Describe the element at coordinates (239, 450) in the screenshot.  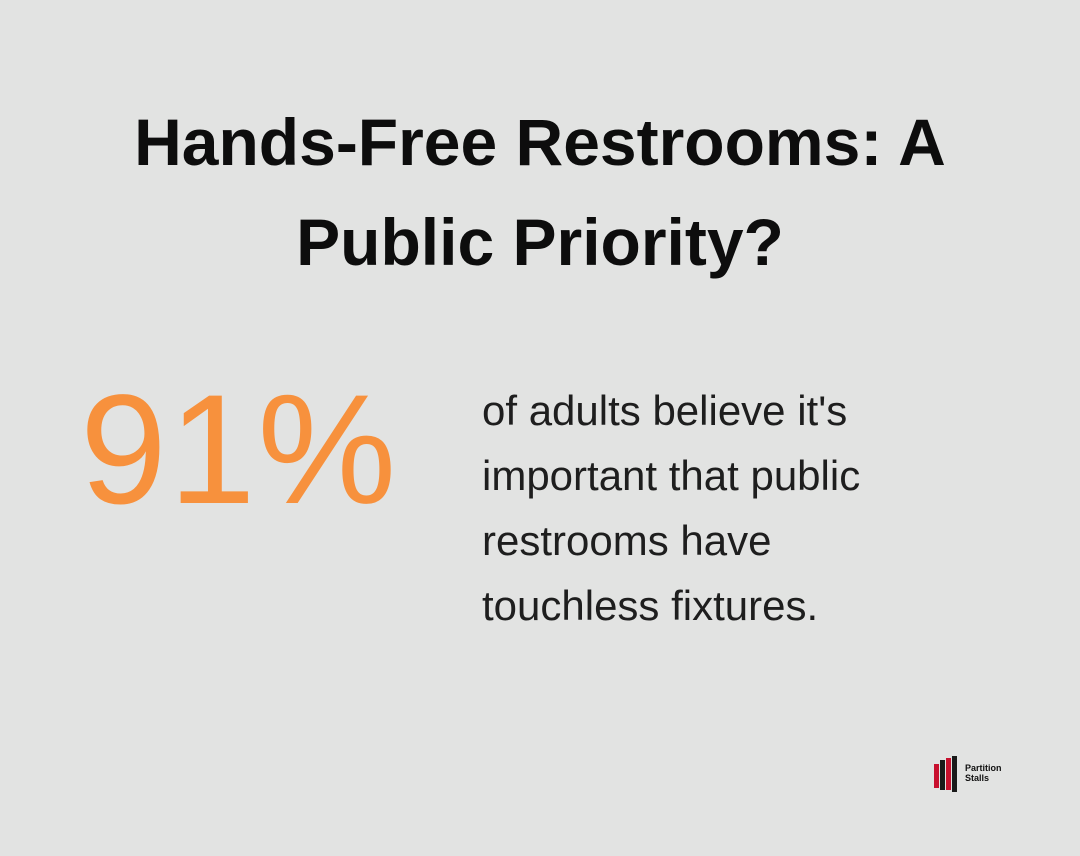
I see `stat: 91%` at that location.